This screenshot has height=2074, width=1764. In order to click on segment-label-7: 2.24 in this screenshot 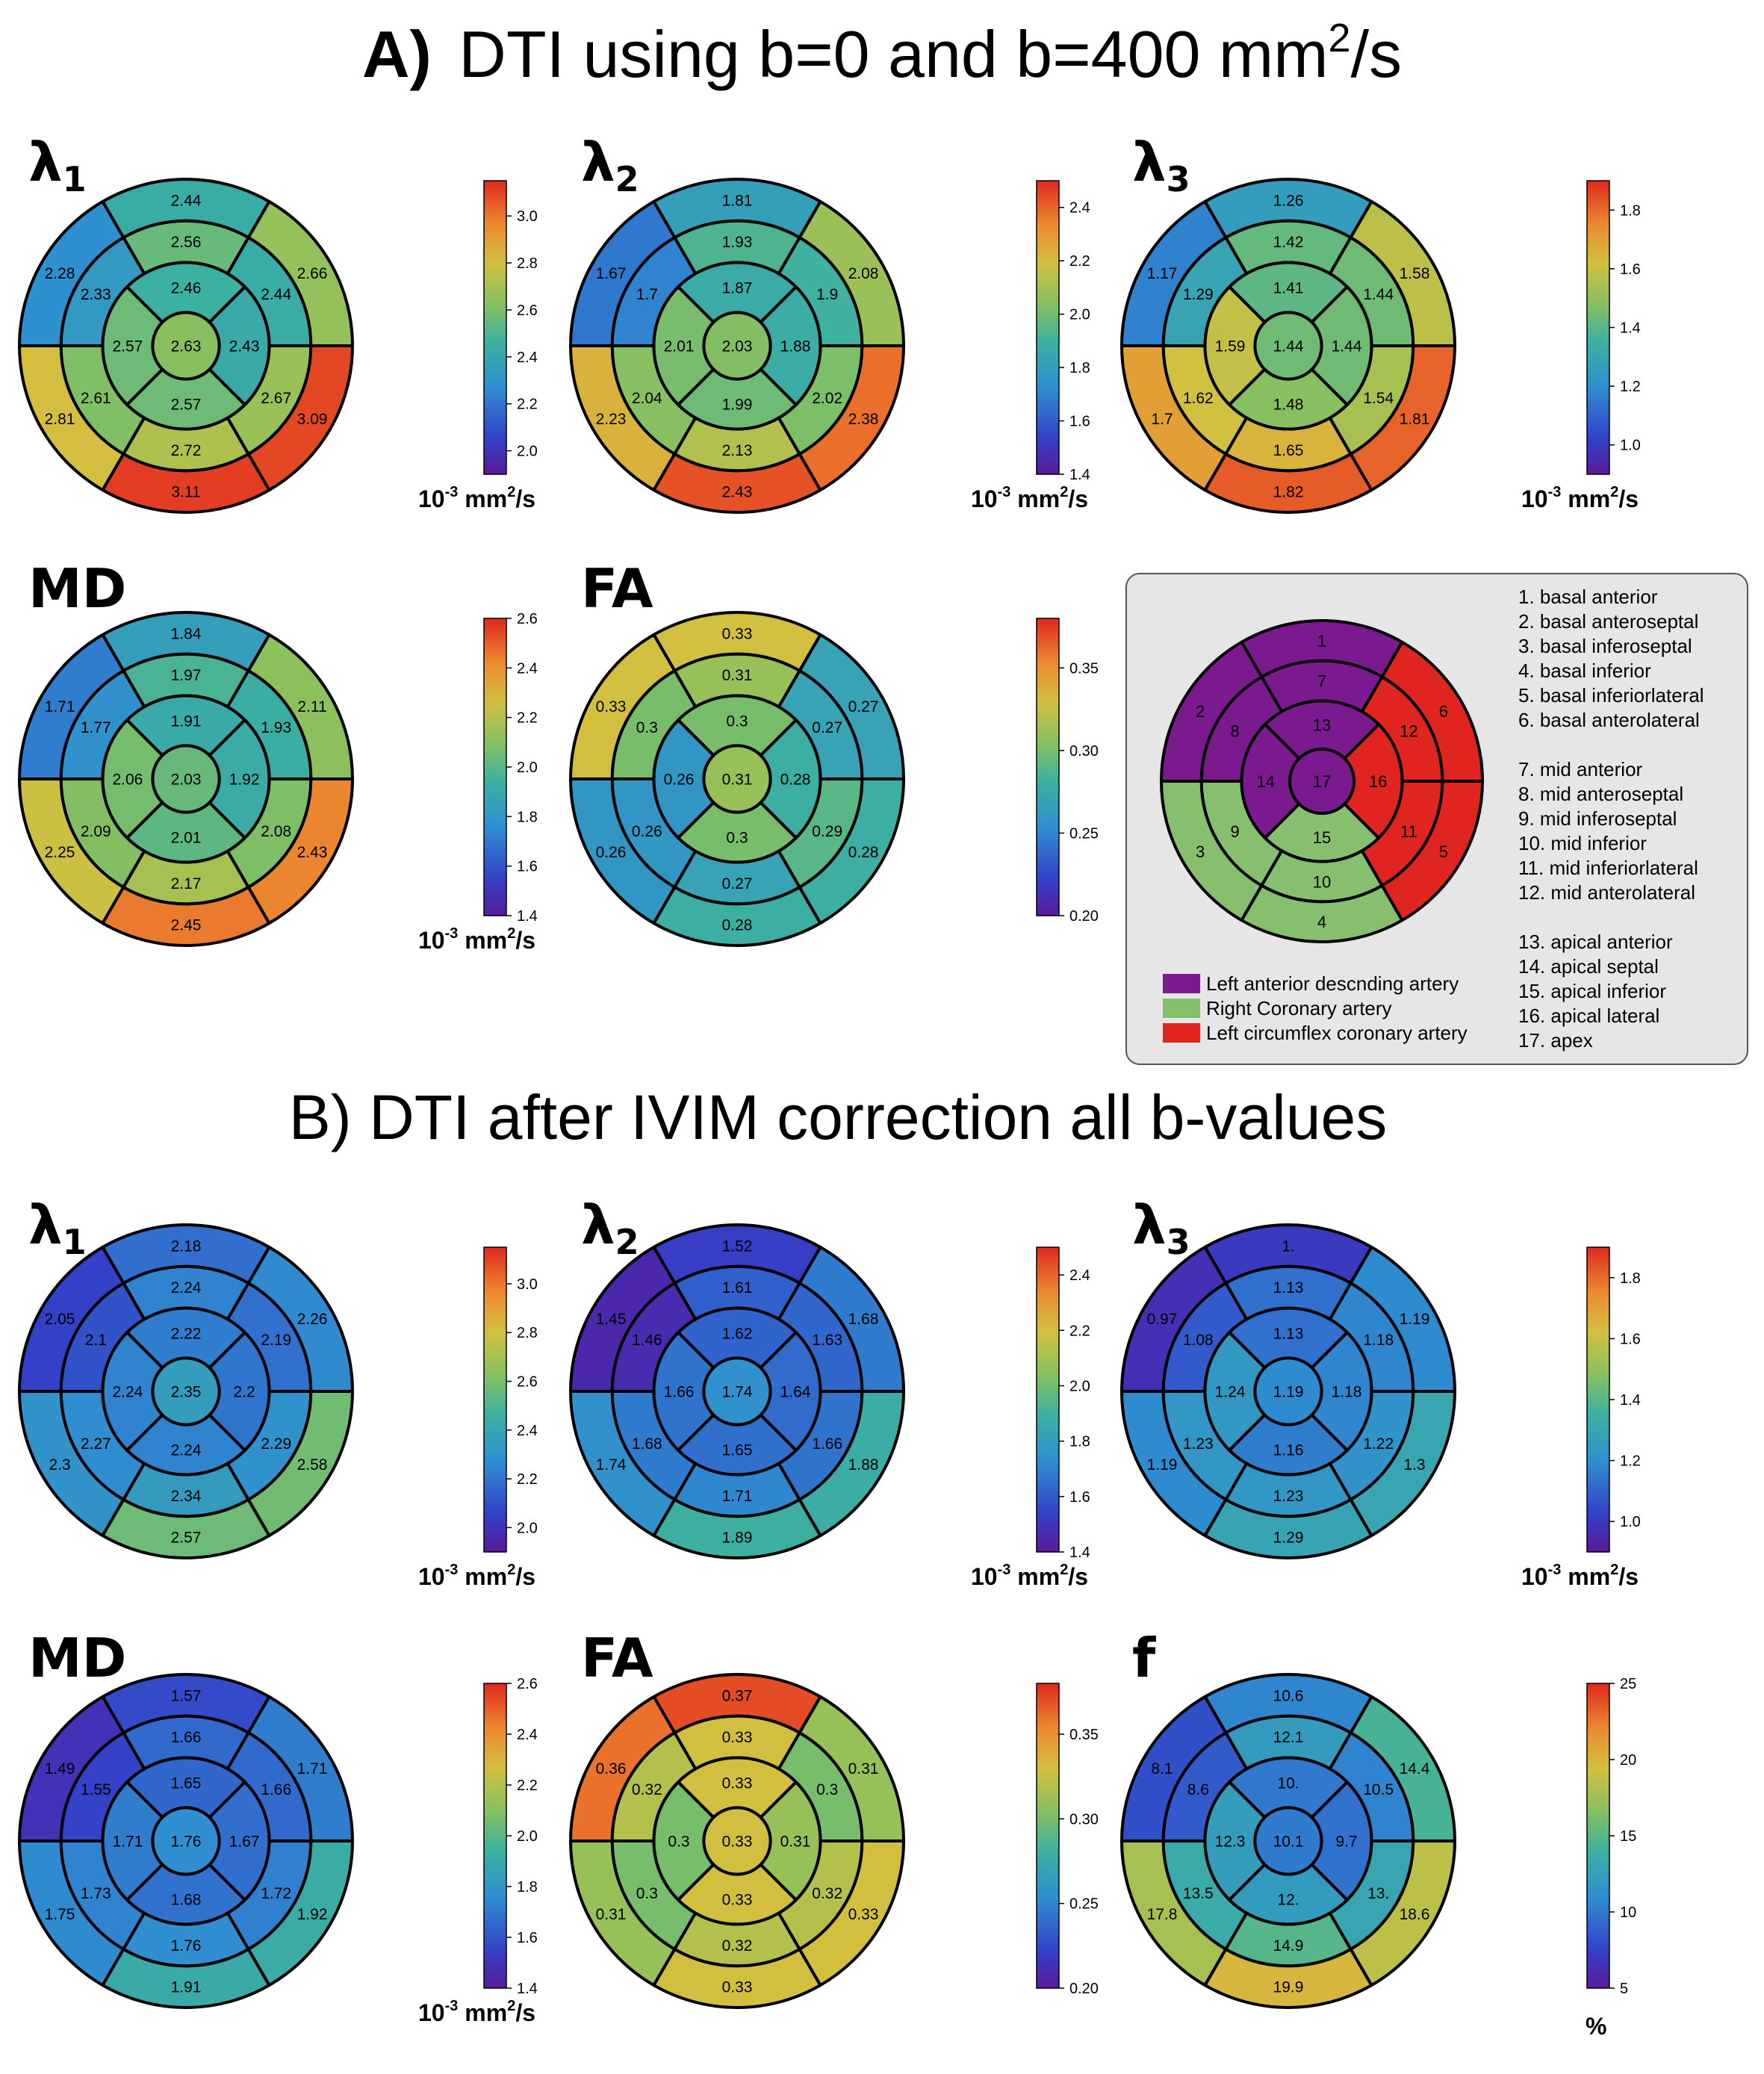, I will do `click(186, 1288)`.